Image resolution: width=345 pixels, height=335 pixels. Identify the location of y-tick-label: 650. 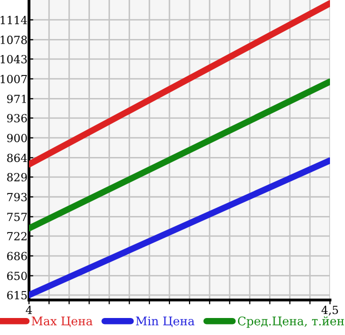
(17, 276).